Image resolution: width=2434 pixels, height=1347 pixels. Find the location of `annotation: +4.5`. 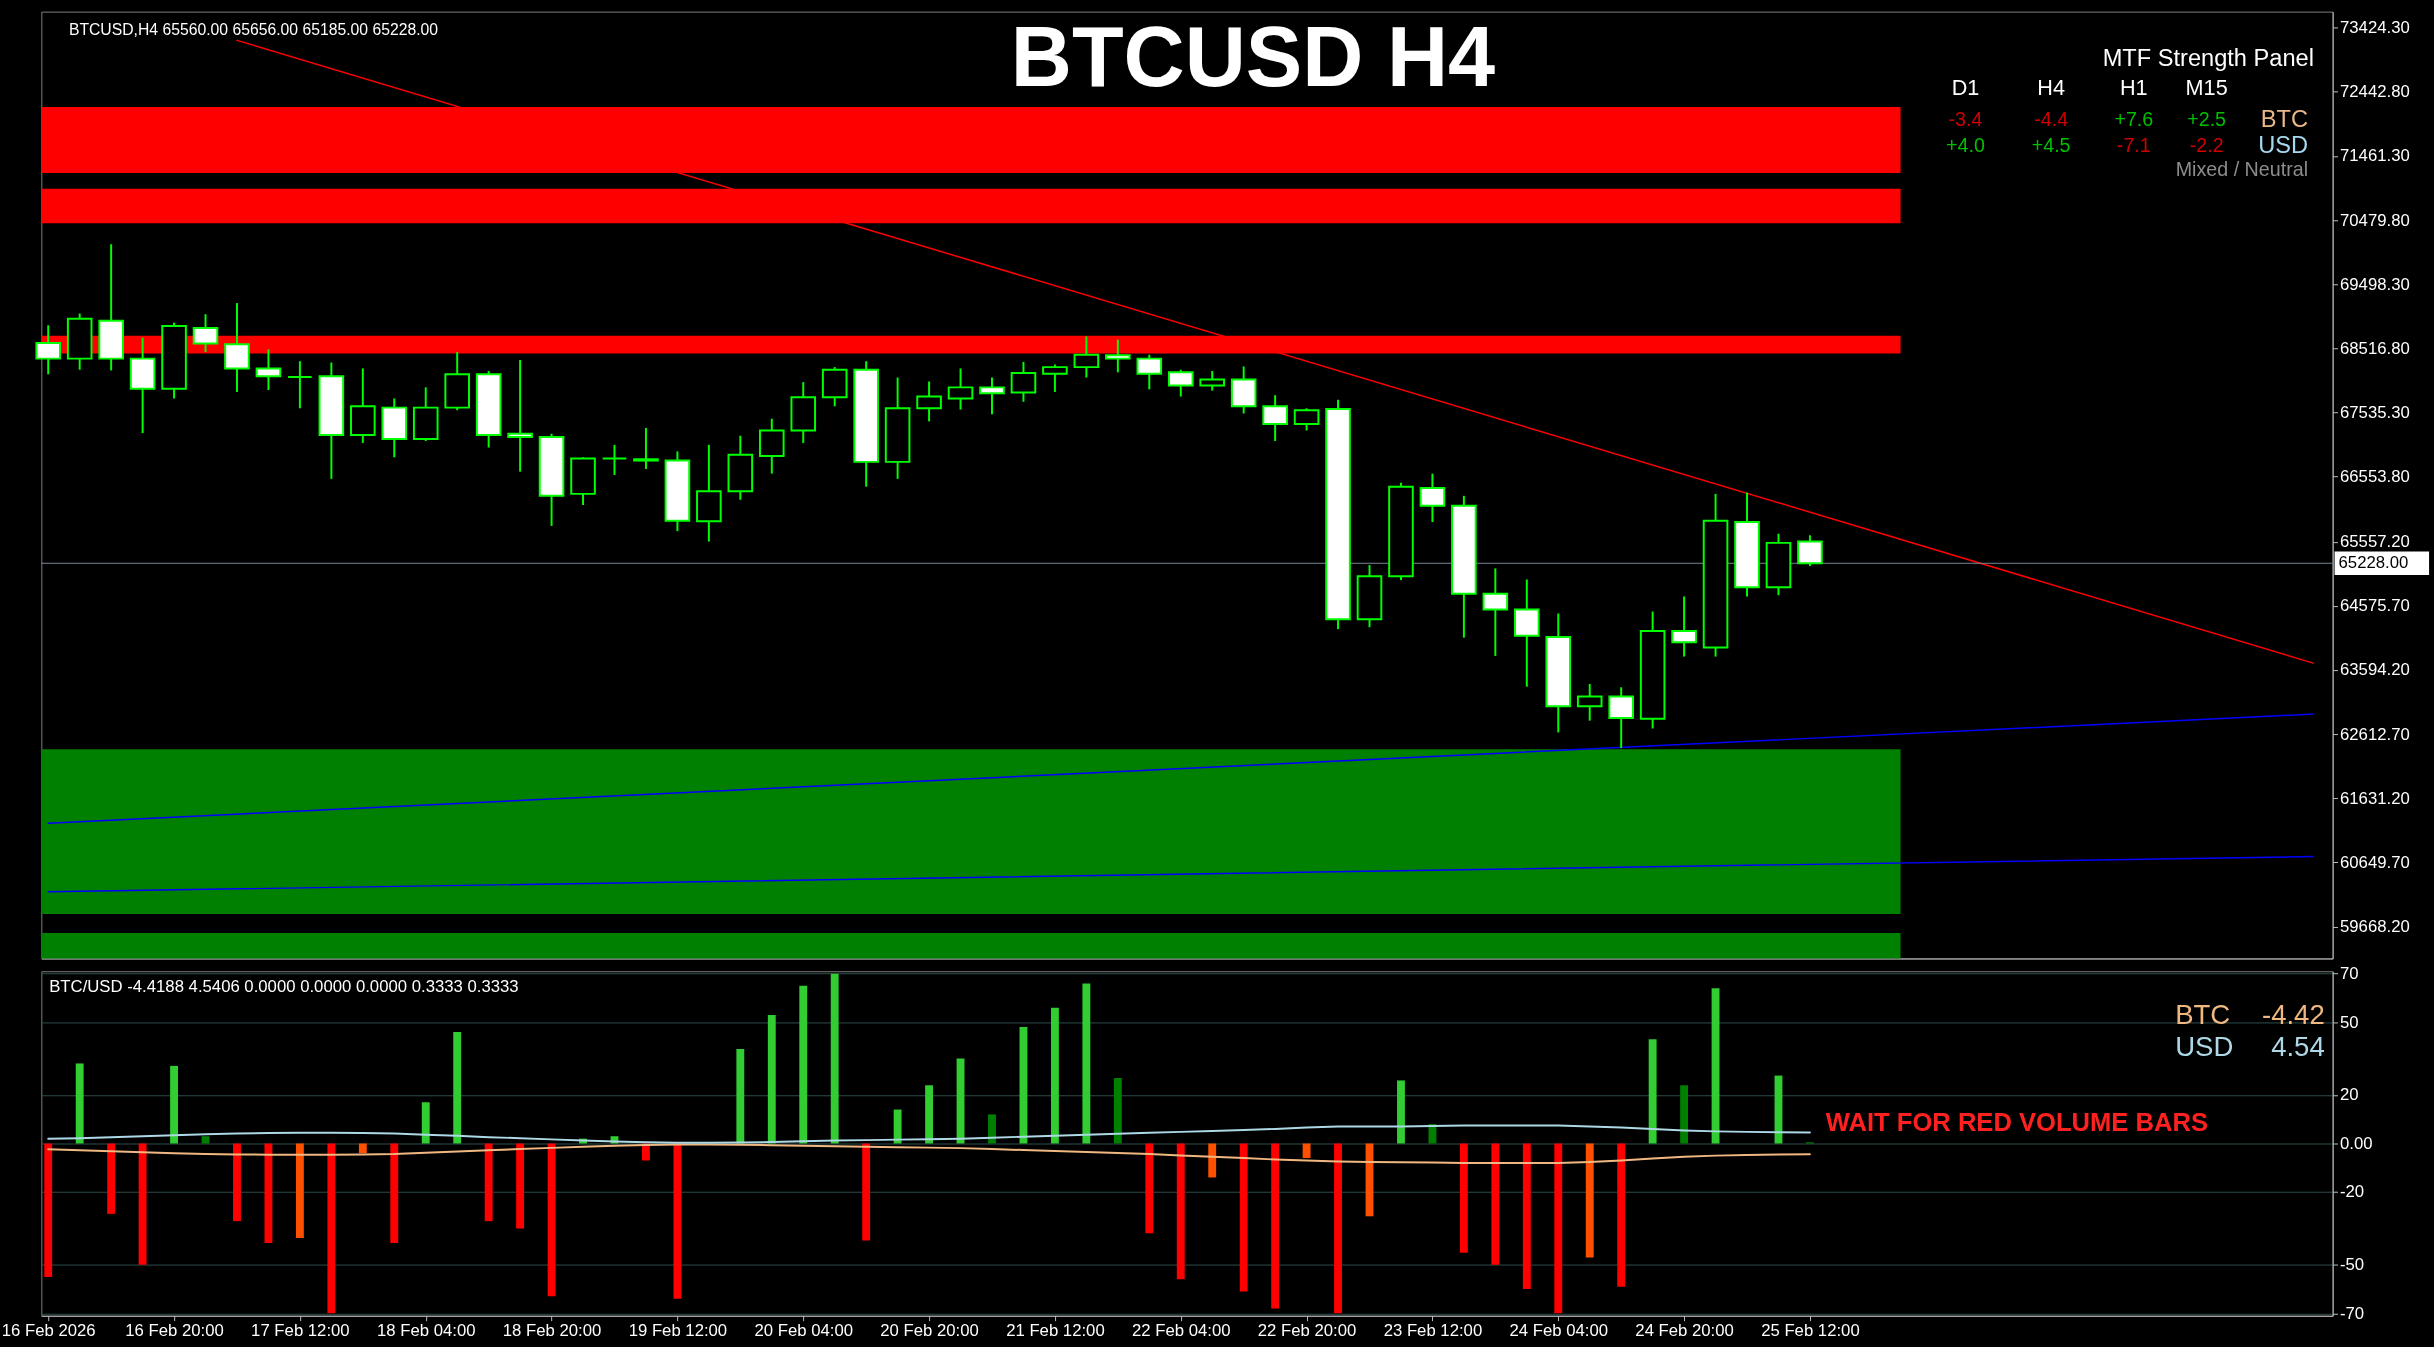

annotation: +4.5 is located at coordinates (2051, 145).